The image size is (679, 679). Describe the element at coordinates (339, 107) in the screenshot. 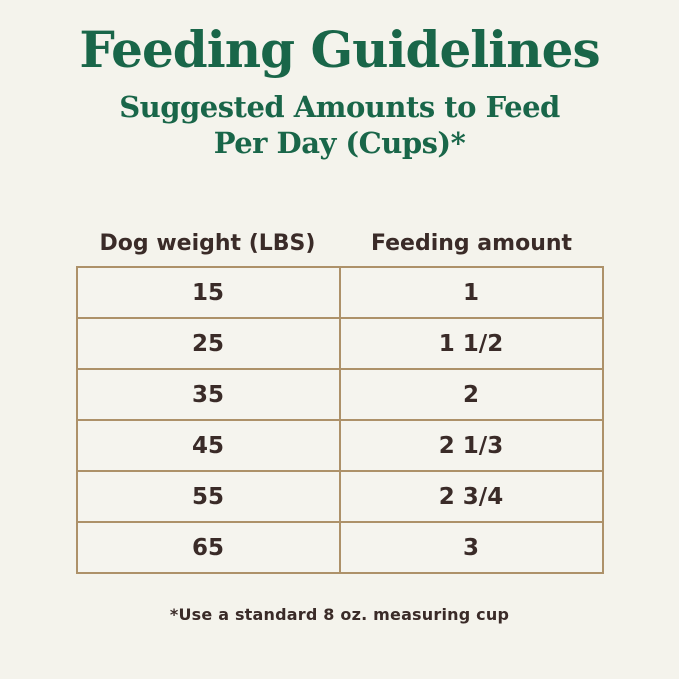

I see `subtitle-line-1: Suggested Amounts to Feed` at that location.